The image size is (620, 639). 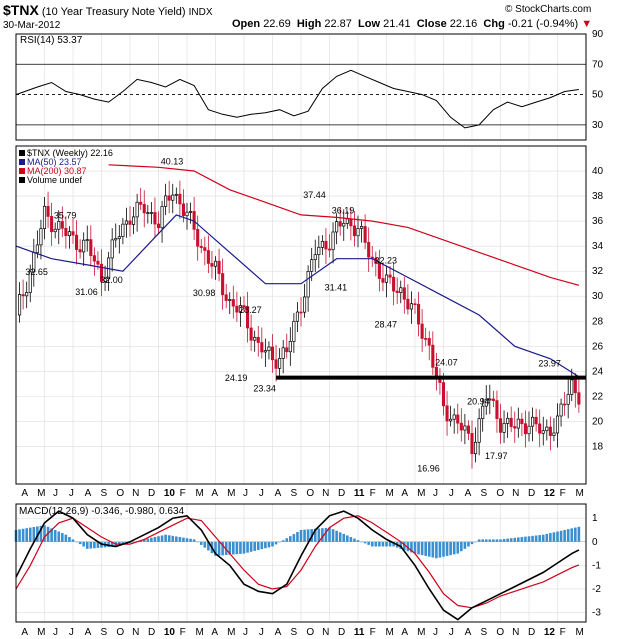 What do you see at coordinates (596, 565) in the screenshot?
I see `macd-y-tick-label: -1` at bounding box center [596, 565].